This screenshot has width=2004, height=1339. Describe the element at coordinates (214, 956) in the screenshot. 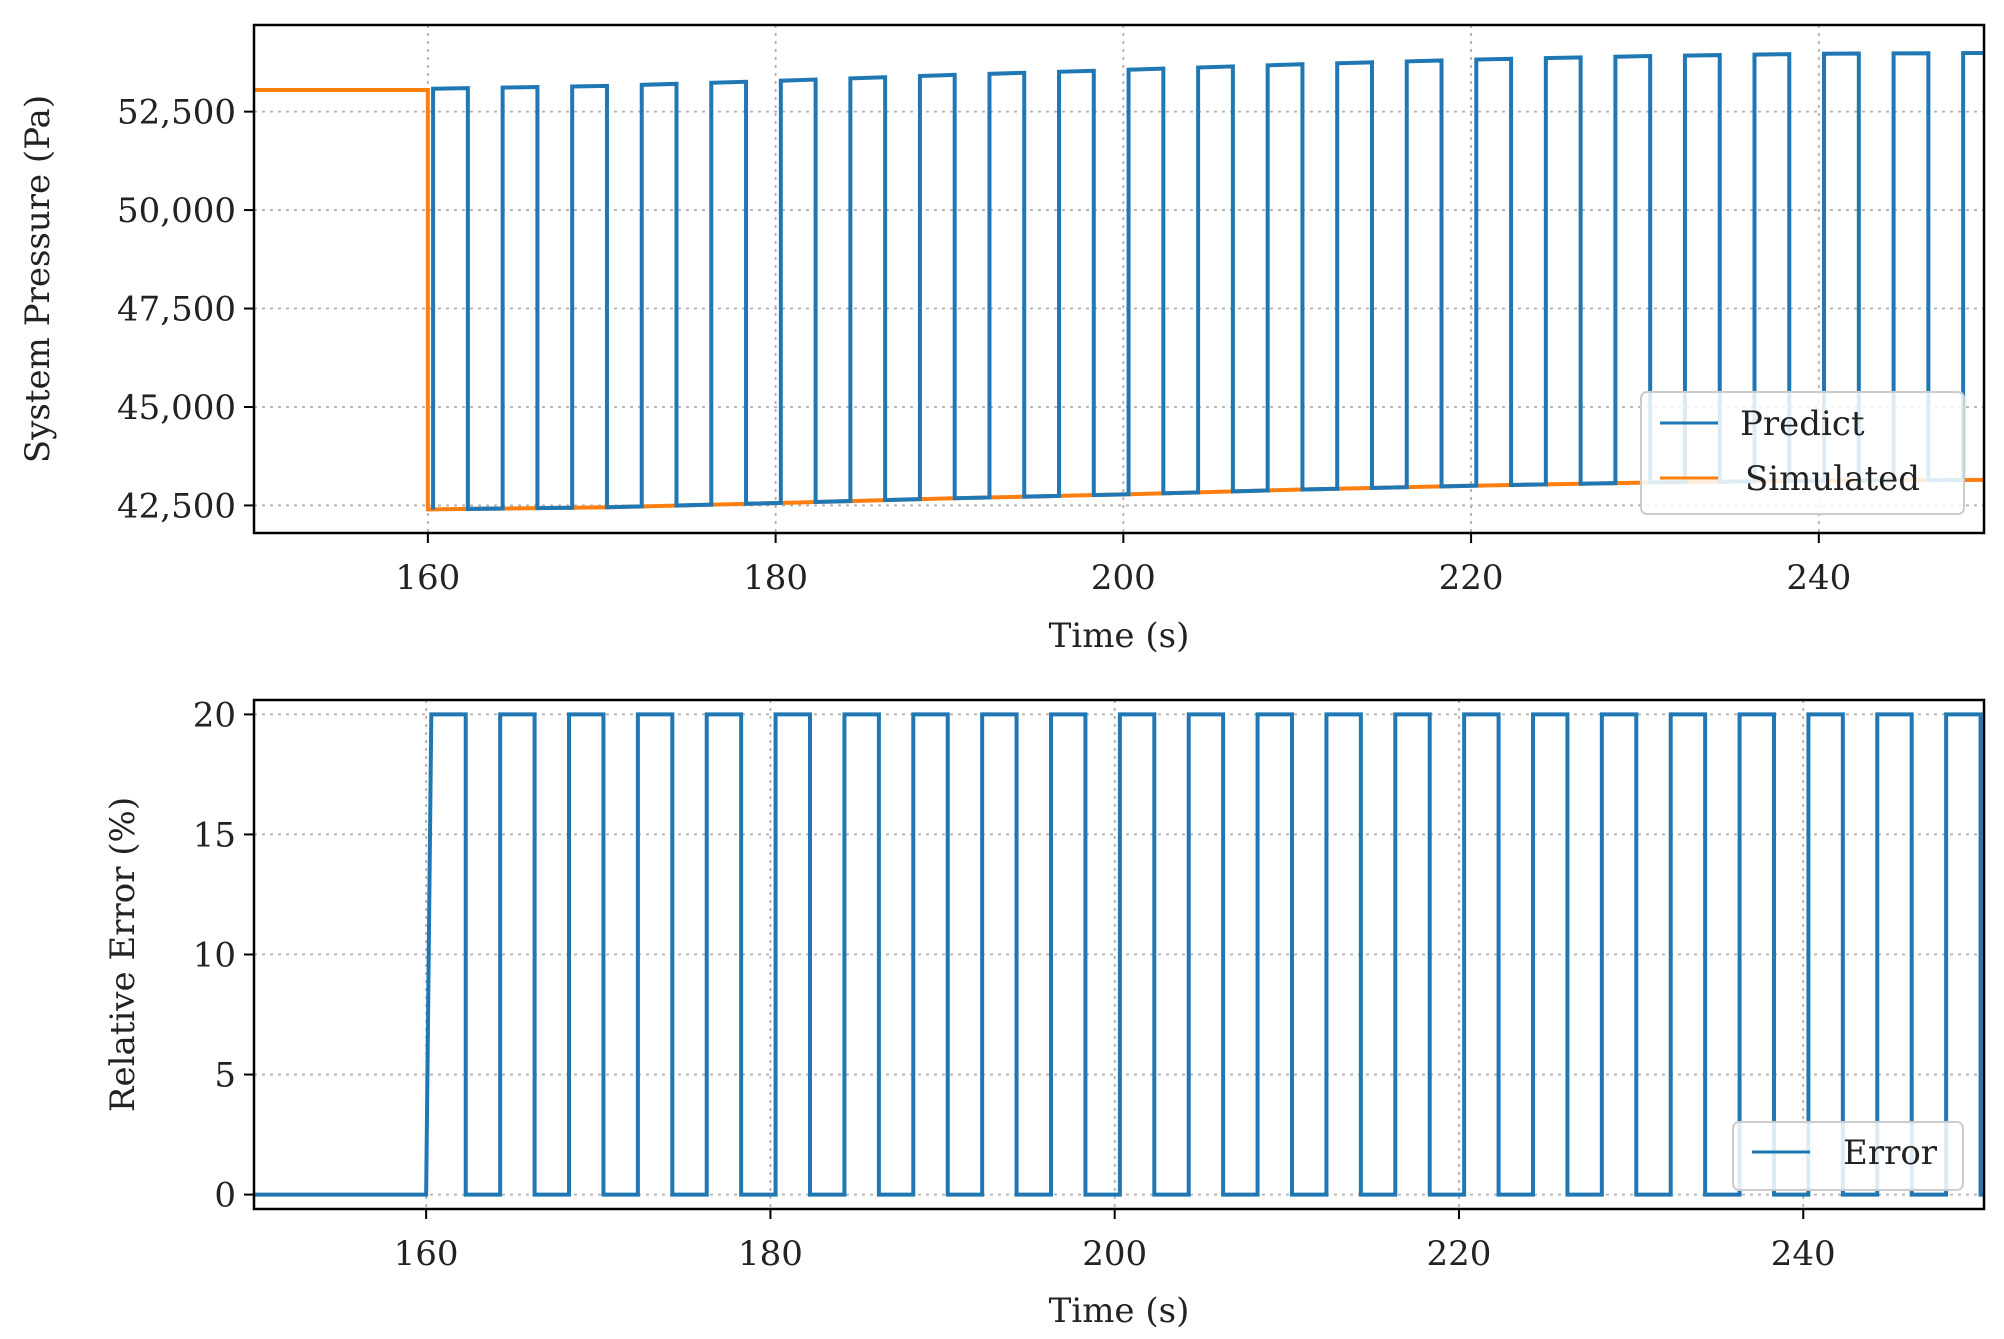

I see `error-y-tick-label: 10` at that location.